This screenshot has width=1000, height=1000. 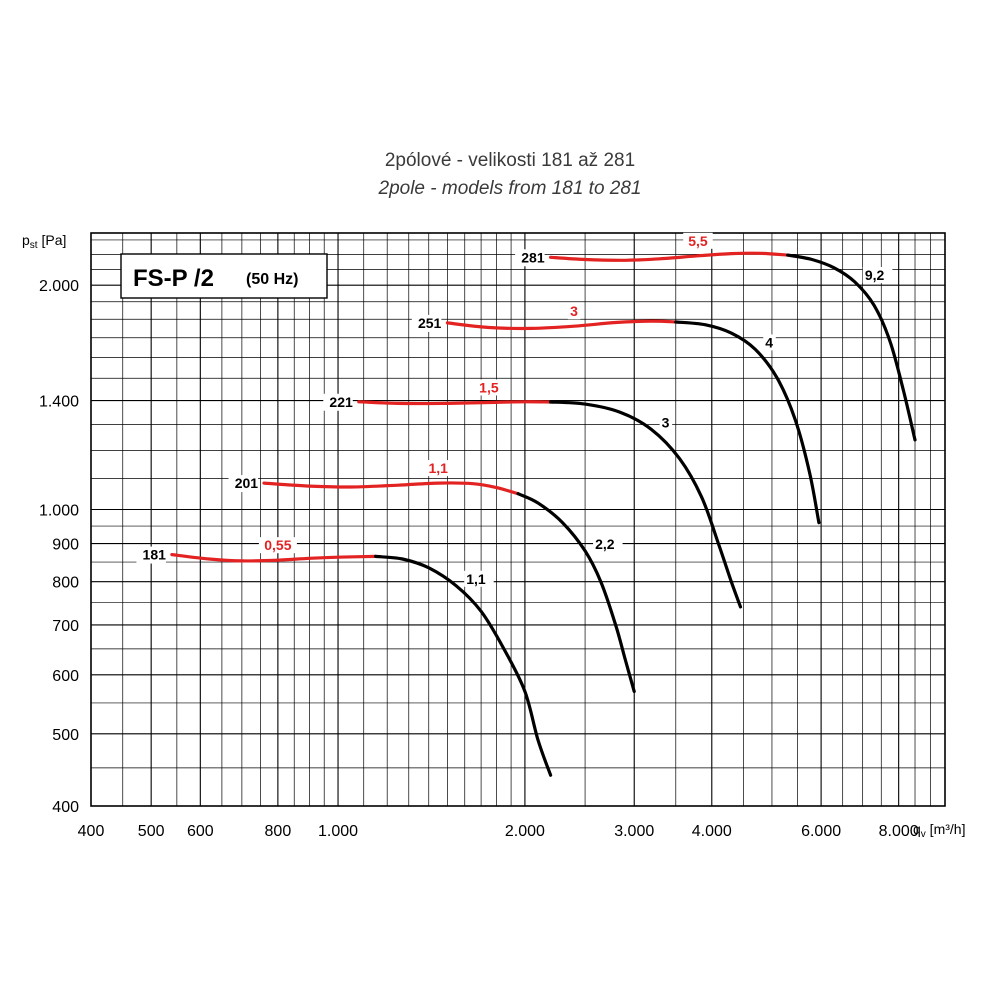 I want to click on x-tick-label: 800, so click(x=278, y=831).